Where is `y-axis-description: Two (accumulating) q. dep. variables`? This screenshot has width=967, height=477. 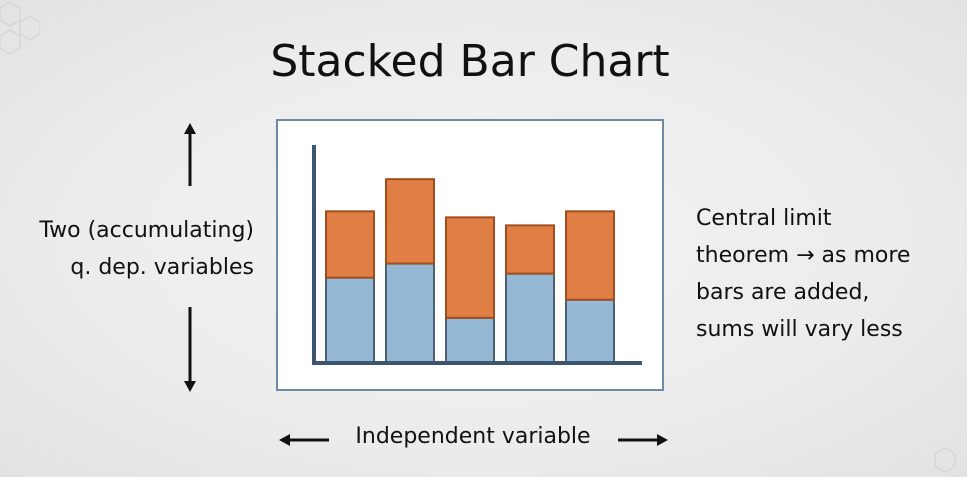 y-axis-description: Two (accumulating) q. dep. variables is located at coordinates (131, 249).